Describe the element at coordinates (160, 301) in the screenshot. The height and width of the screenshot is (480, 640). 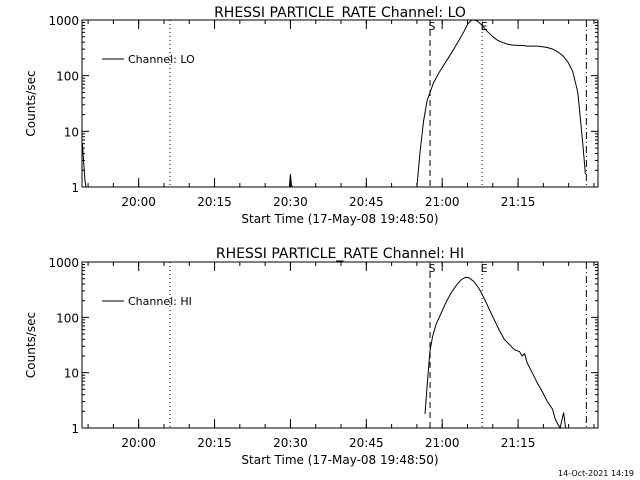
I see `legend-label: Channel: HI` at that location.